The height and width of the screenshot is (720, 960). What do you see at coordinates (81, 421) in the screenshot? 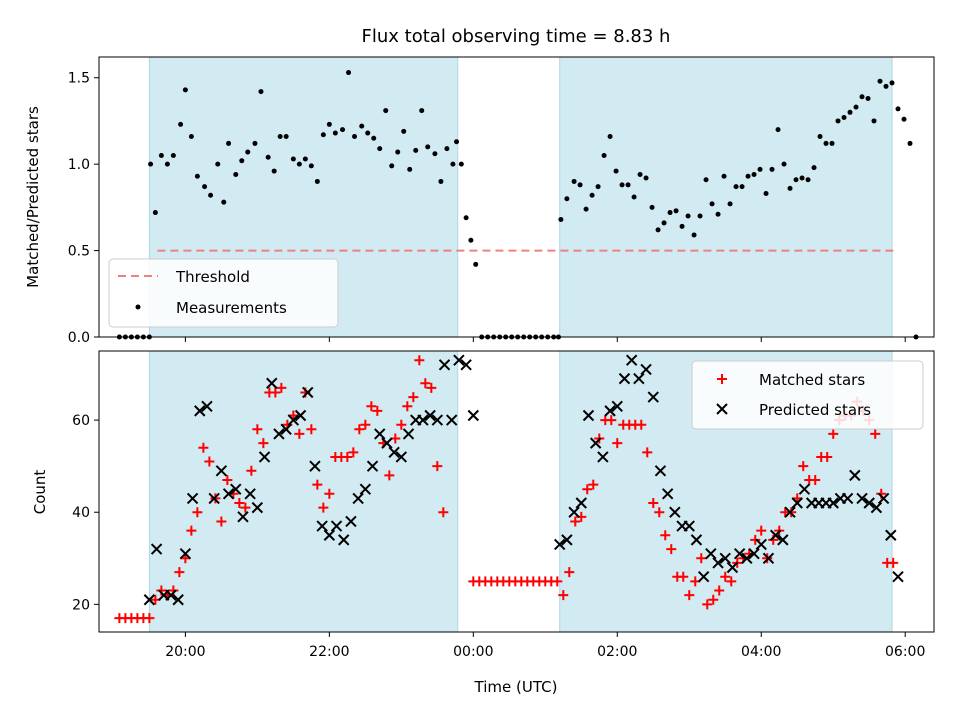
I see `y-tick-label: 60` at bounding box center [81, 421].